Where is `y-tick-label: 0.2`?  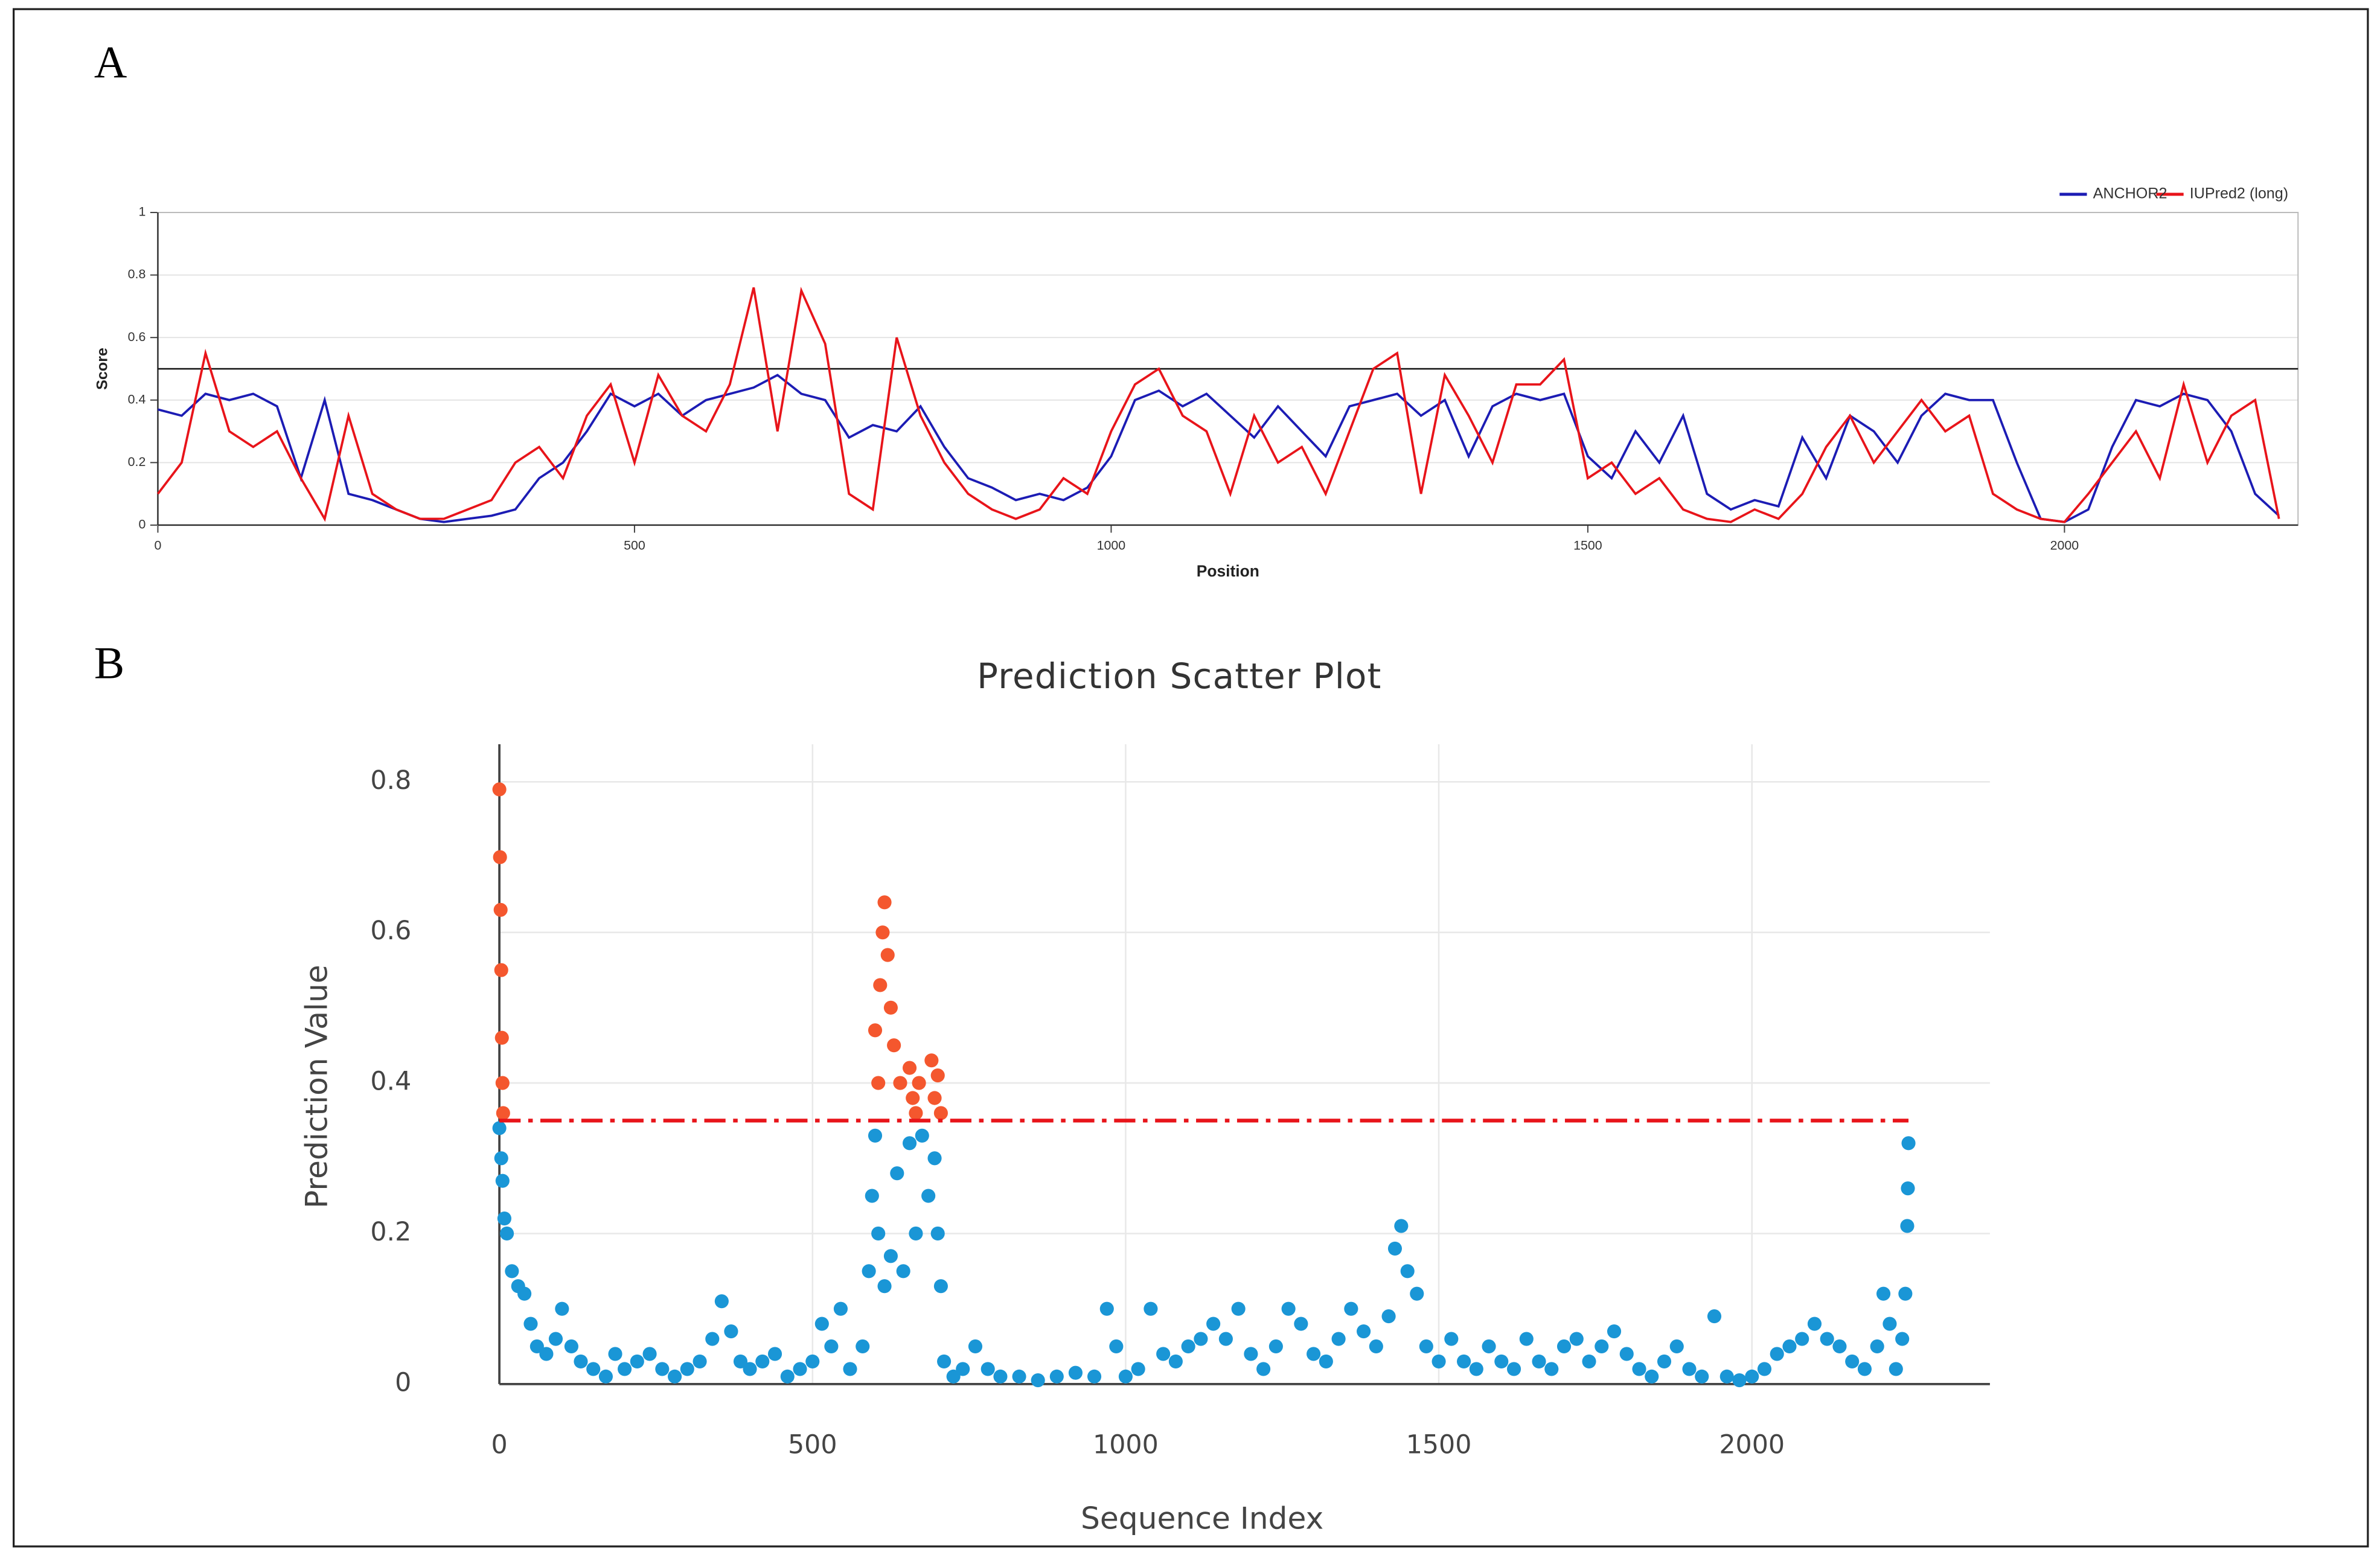 y-tick-label: 0.2 is located at coordinates (390, 1232).